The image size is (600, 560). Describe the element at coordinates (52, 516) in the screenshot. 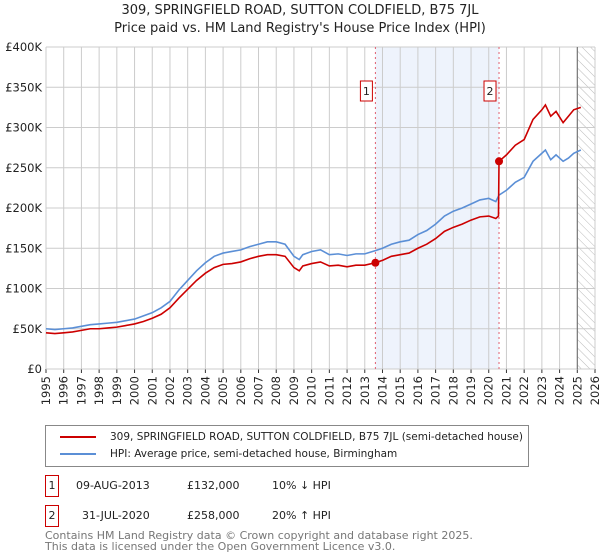

I see `transaction-marker: 2` at that location.